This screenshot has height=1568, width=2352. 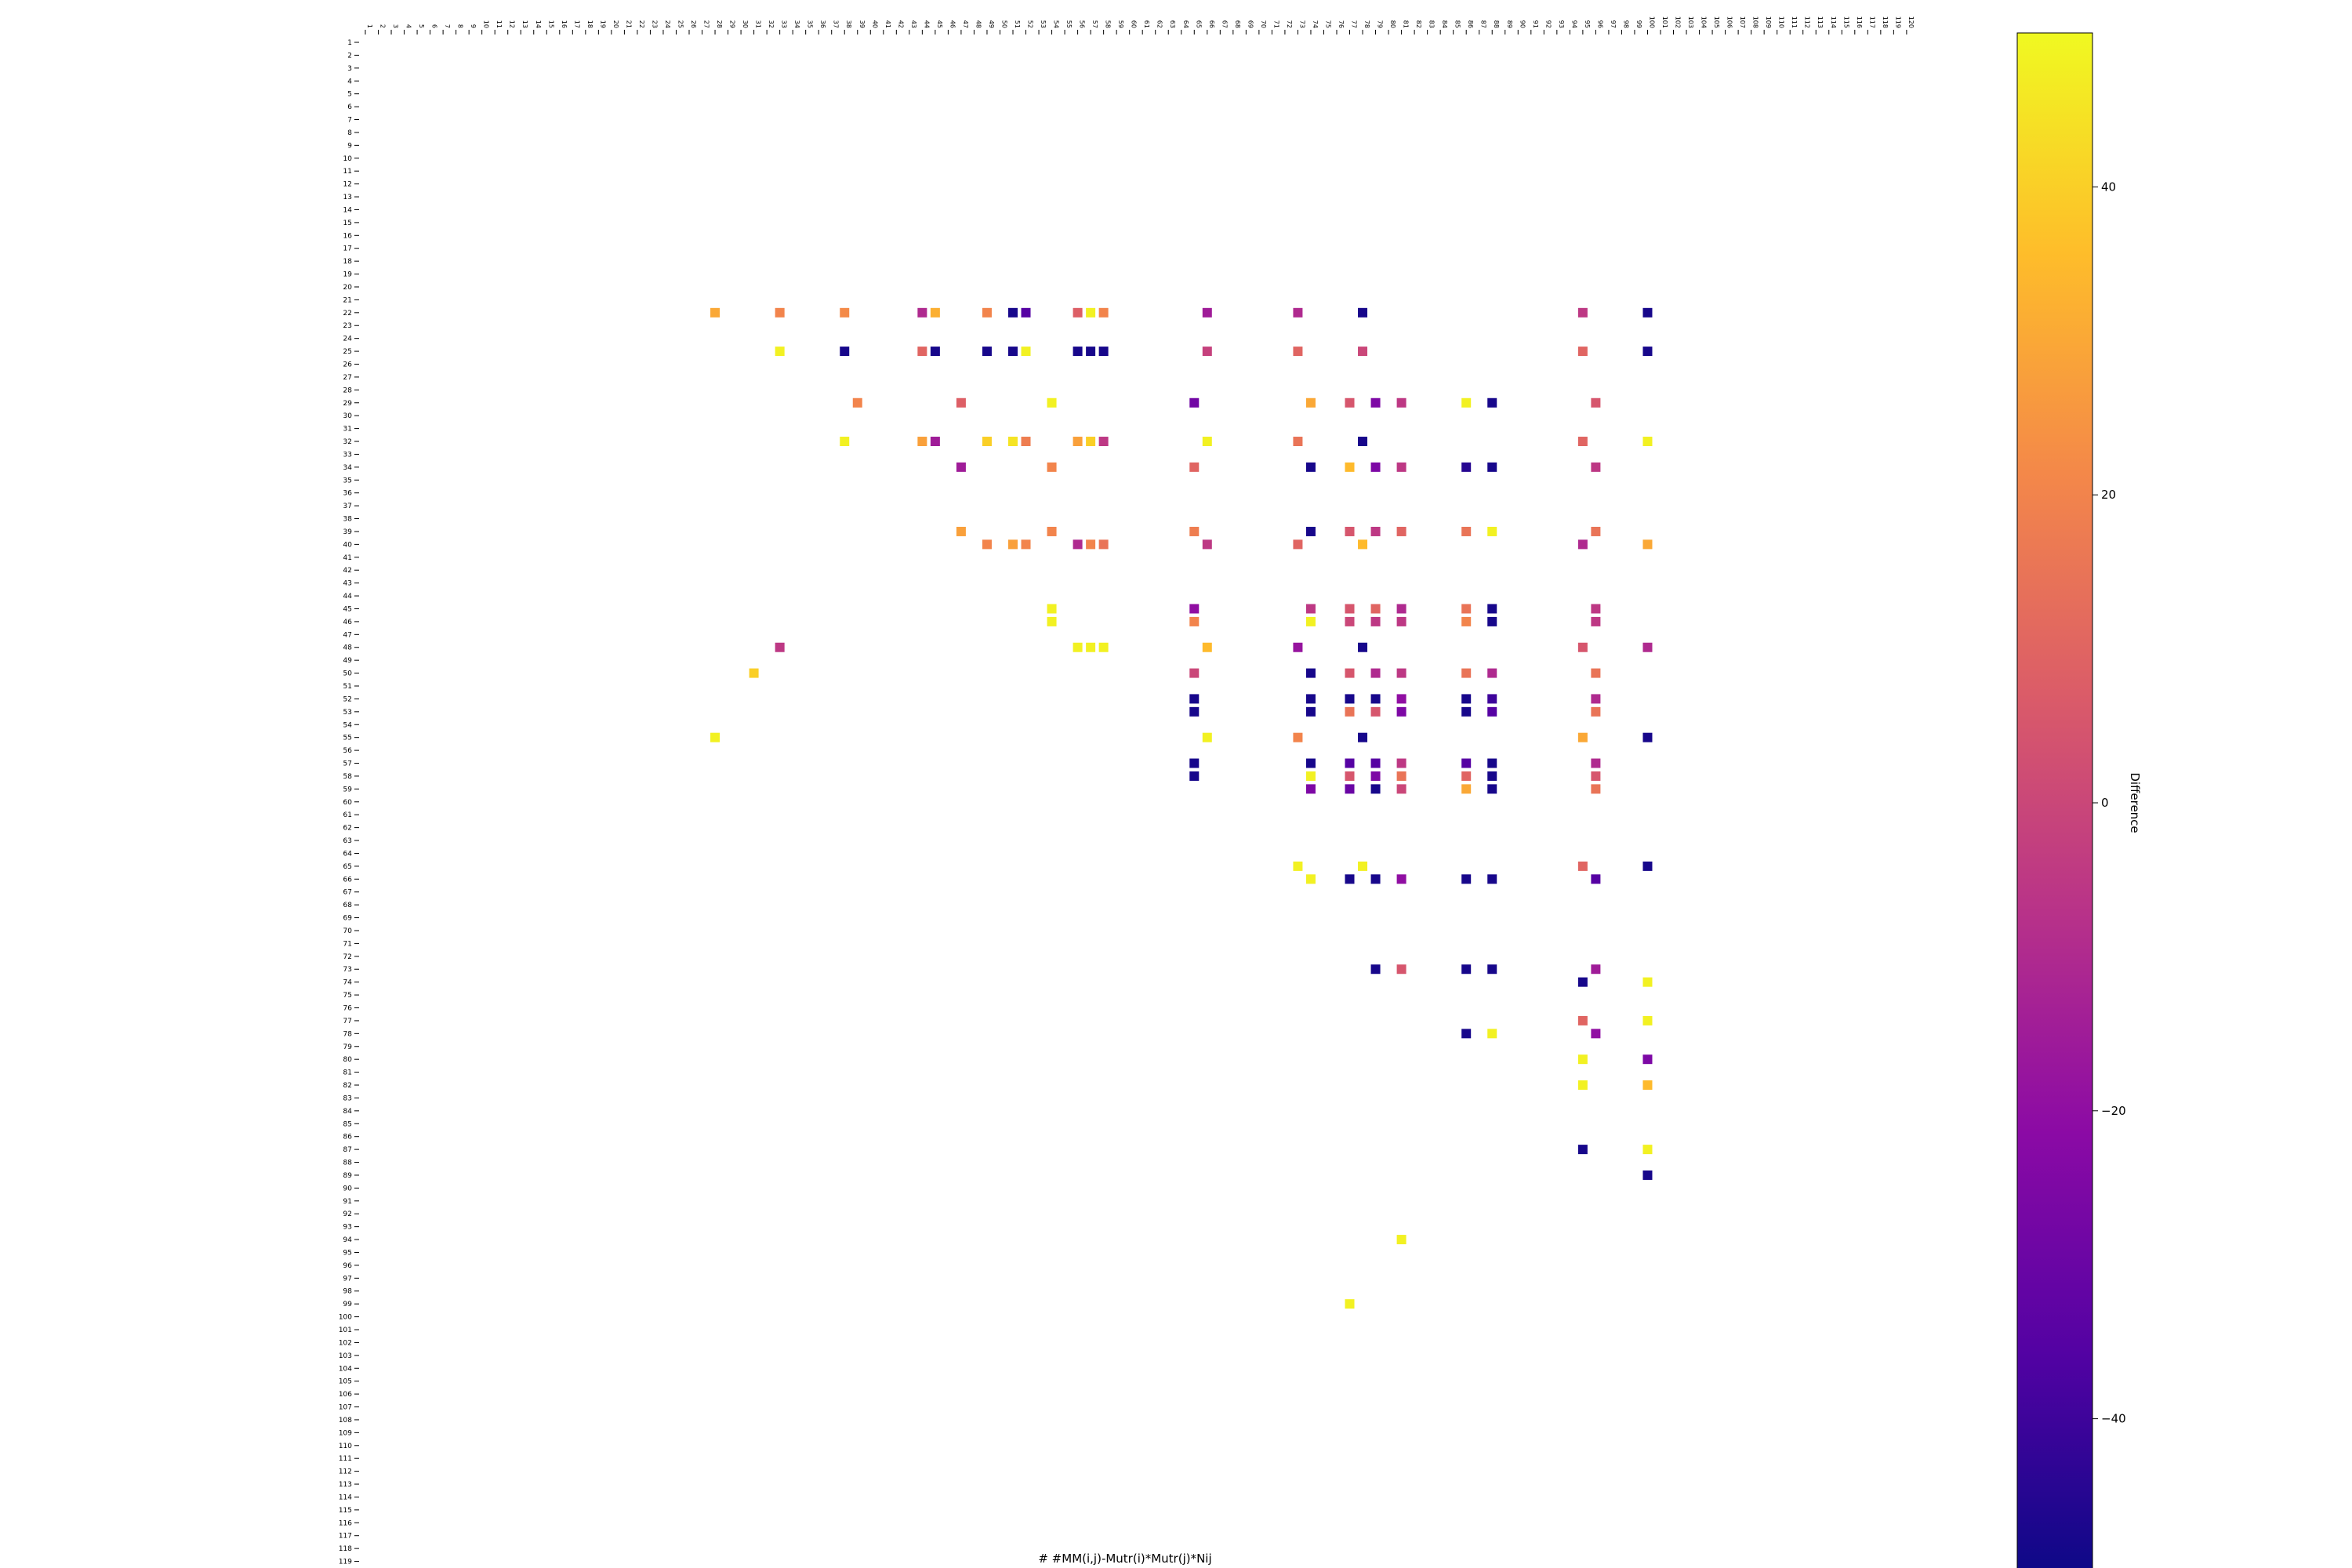 What do you see at coordinates (1845, 22) in the screenshot?
I see `x-tick-label: 115` at bounding box center [1845, 22].